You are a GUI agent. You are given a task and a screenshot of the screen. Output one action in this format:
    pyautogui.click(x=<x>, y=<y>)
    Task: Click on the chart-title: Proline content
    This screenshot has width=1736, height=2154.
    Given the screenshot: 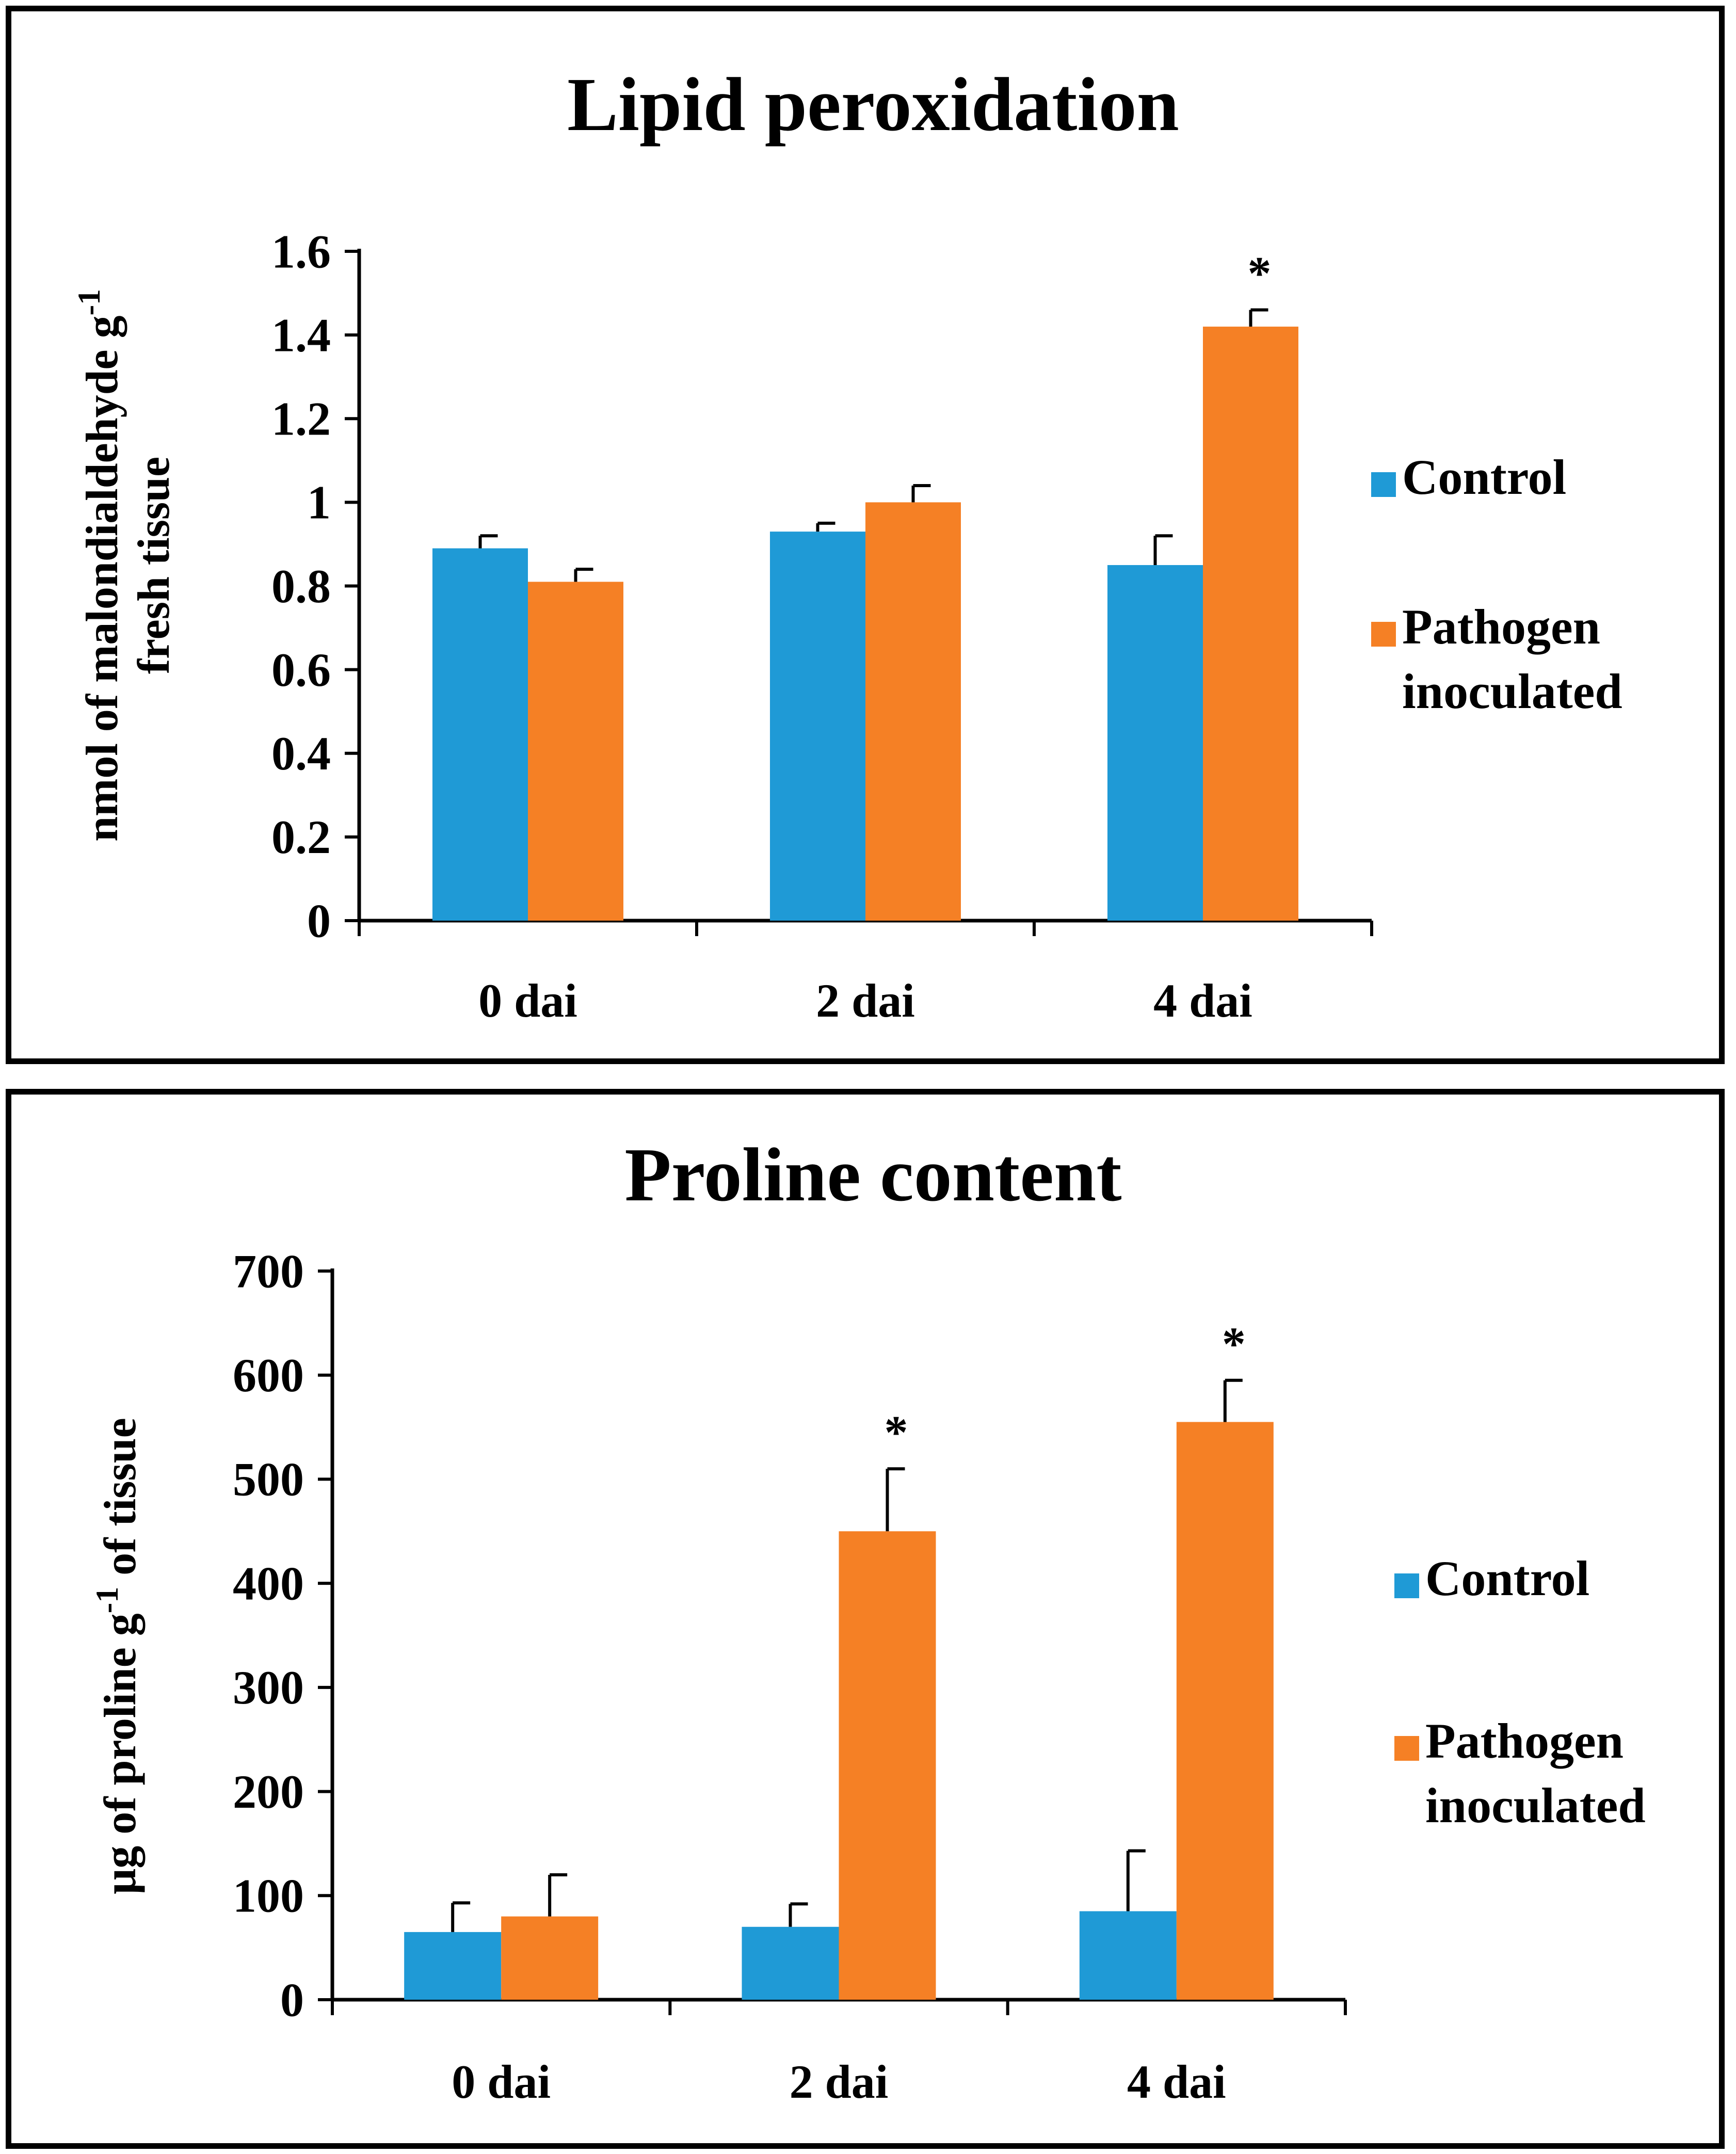 What is the action you would take?
    pyautogui.click(x=872, y=1175)
    